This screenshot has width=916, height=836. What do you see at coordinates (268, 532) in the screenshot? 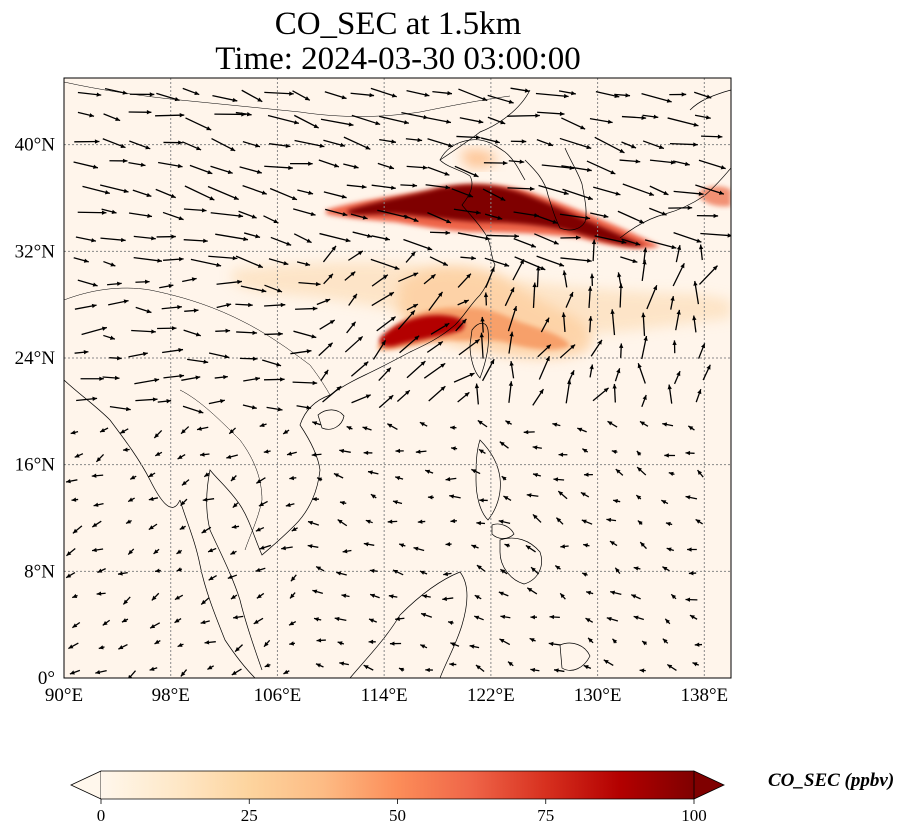
I see `coastline-indochina` at bounding box center [268, 532].